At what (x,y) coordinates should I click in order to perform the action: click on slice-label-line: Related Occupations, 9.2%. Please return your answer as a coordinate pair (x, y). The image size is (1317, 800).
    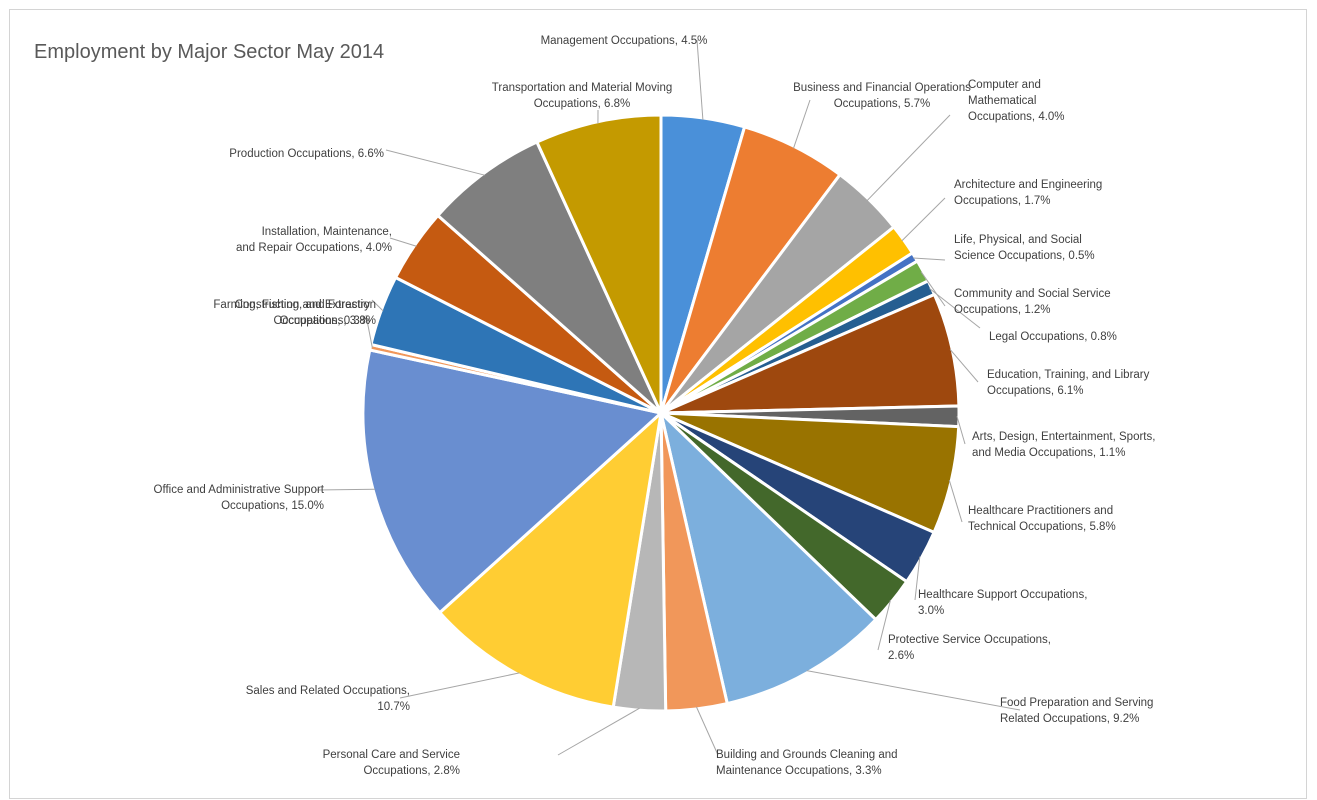
    Looking at the image, I should click on (1069, 719).